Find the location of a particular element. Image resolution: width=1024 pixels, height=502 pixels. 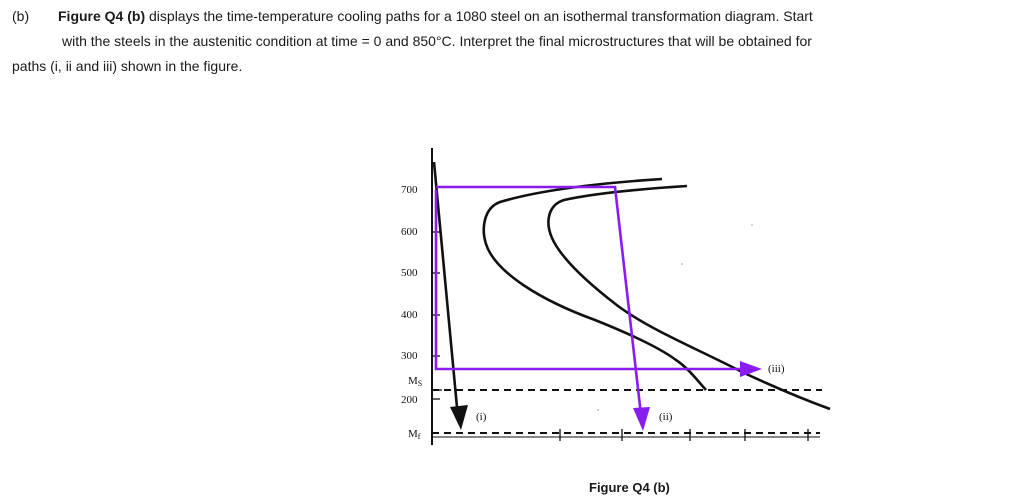

y-tick-700: 700 is located at coordinates (409, 190).